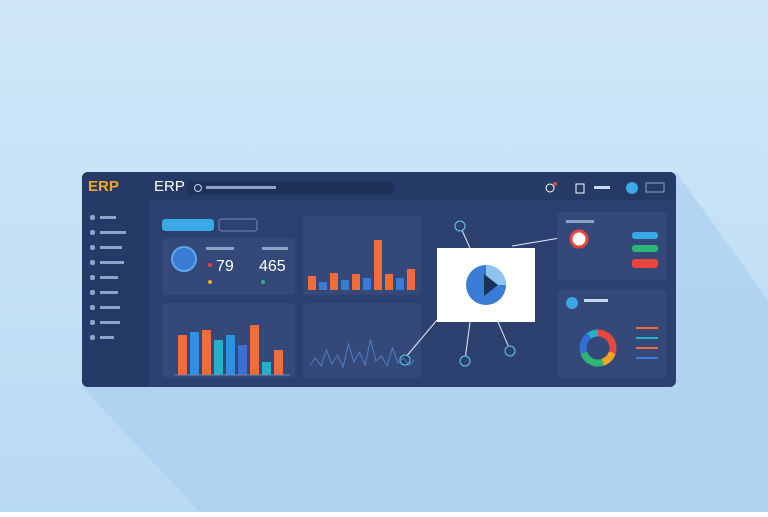  Describe the element at coordinates (555, 184) in the screenshot. I see `notification-dot` at that location.